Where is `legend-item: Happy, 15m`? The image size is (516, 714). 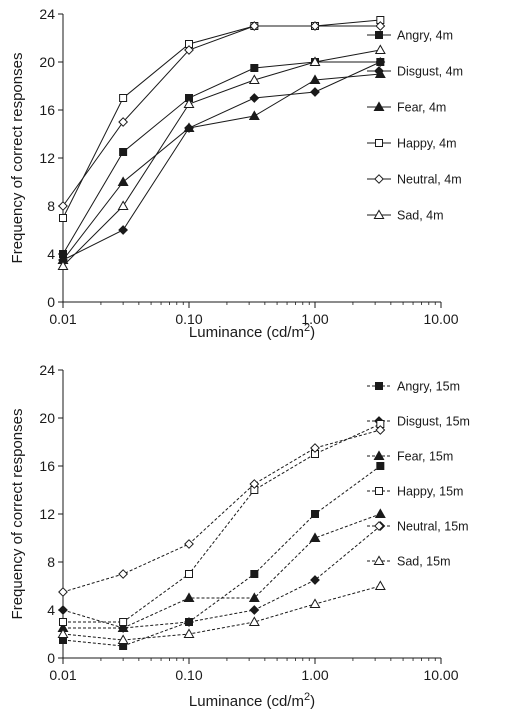
legend-item: Happy, 15m is located at coordinates (415, 492).